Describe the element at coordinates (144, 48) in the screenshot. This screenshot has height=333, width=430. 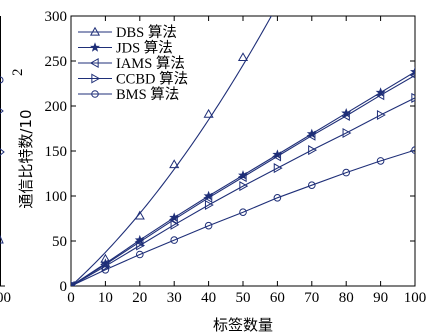
I see `legend-label: JDS 算法` at that location.